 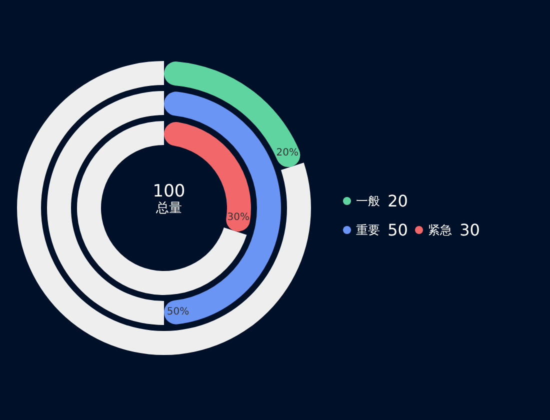 What do you see at coordinates (368, 201) in the screenshot?
I see `legend-label: 一般` at bounding box center [368, 201].